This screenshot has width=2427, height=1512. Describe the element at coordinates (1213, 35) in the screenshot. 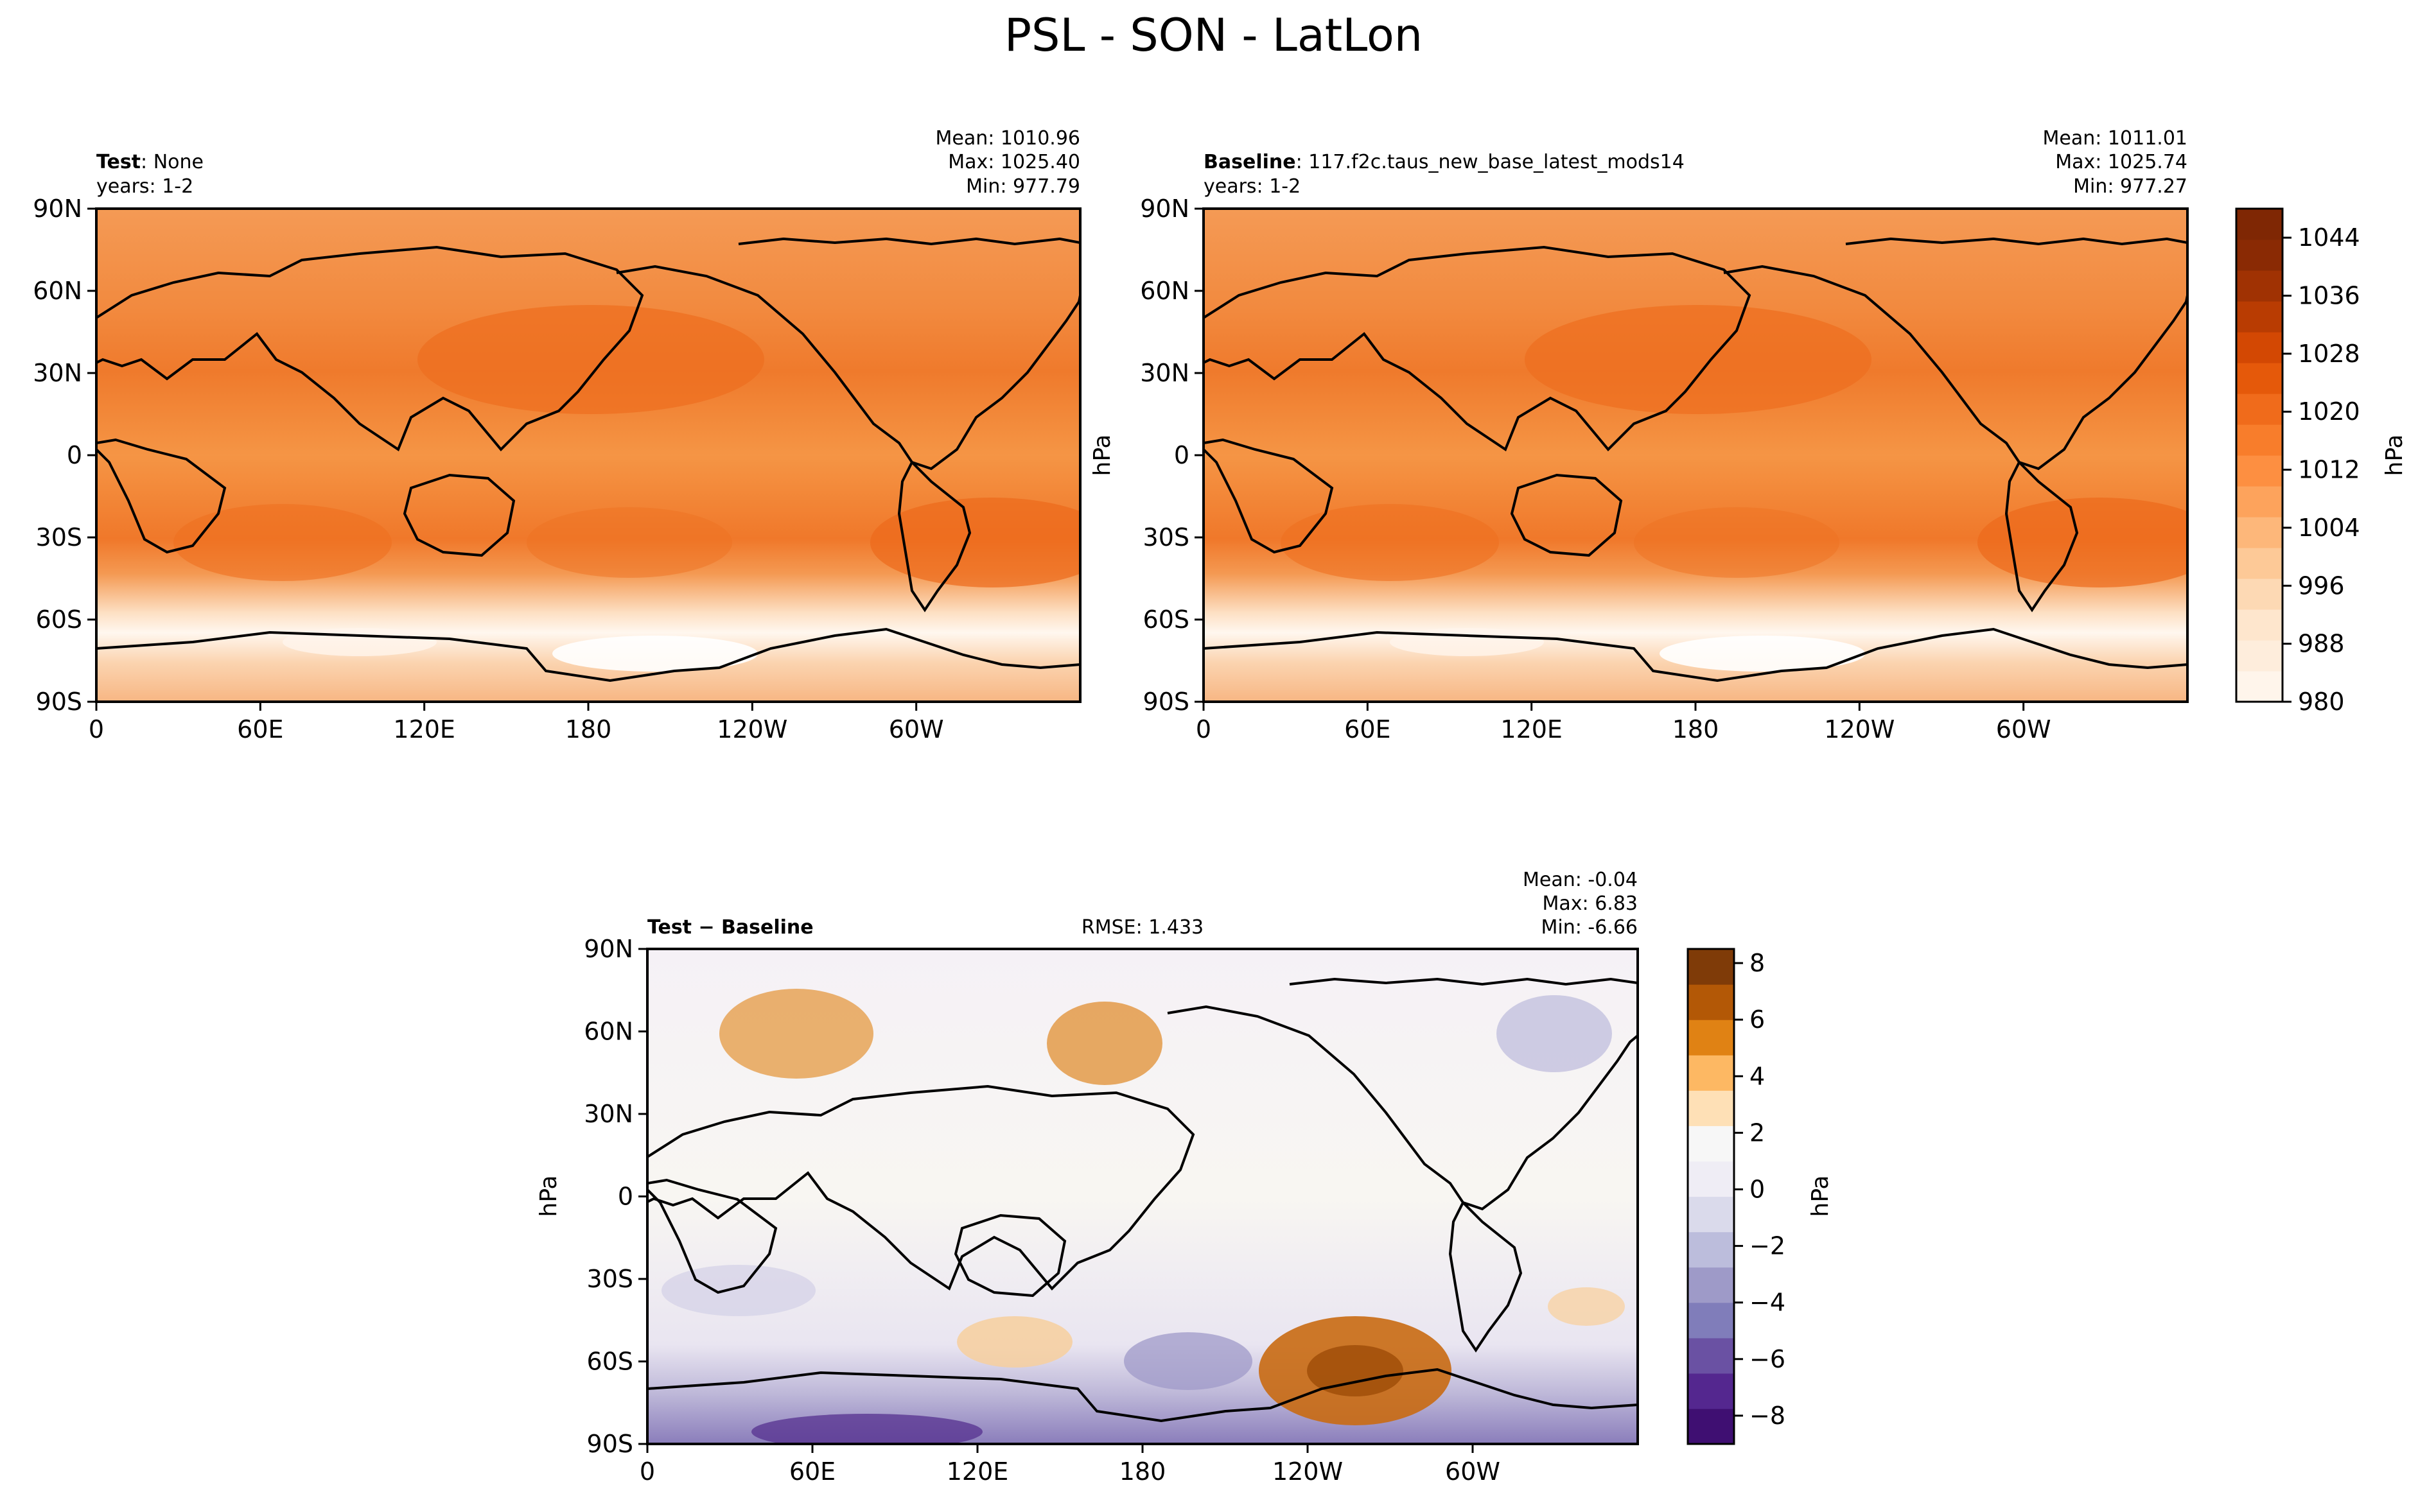

I see `page-title: PSL - SON - LatLon` at that location.